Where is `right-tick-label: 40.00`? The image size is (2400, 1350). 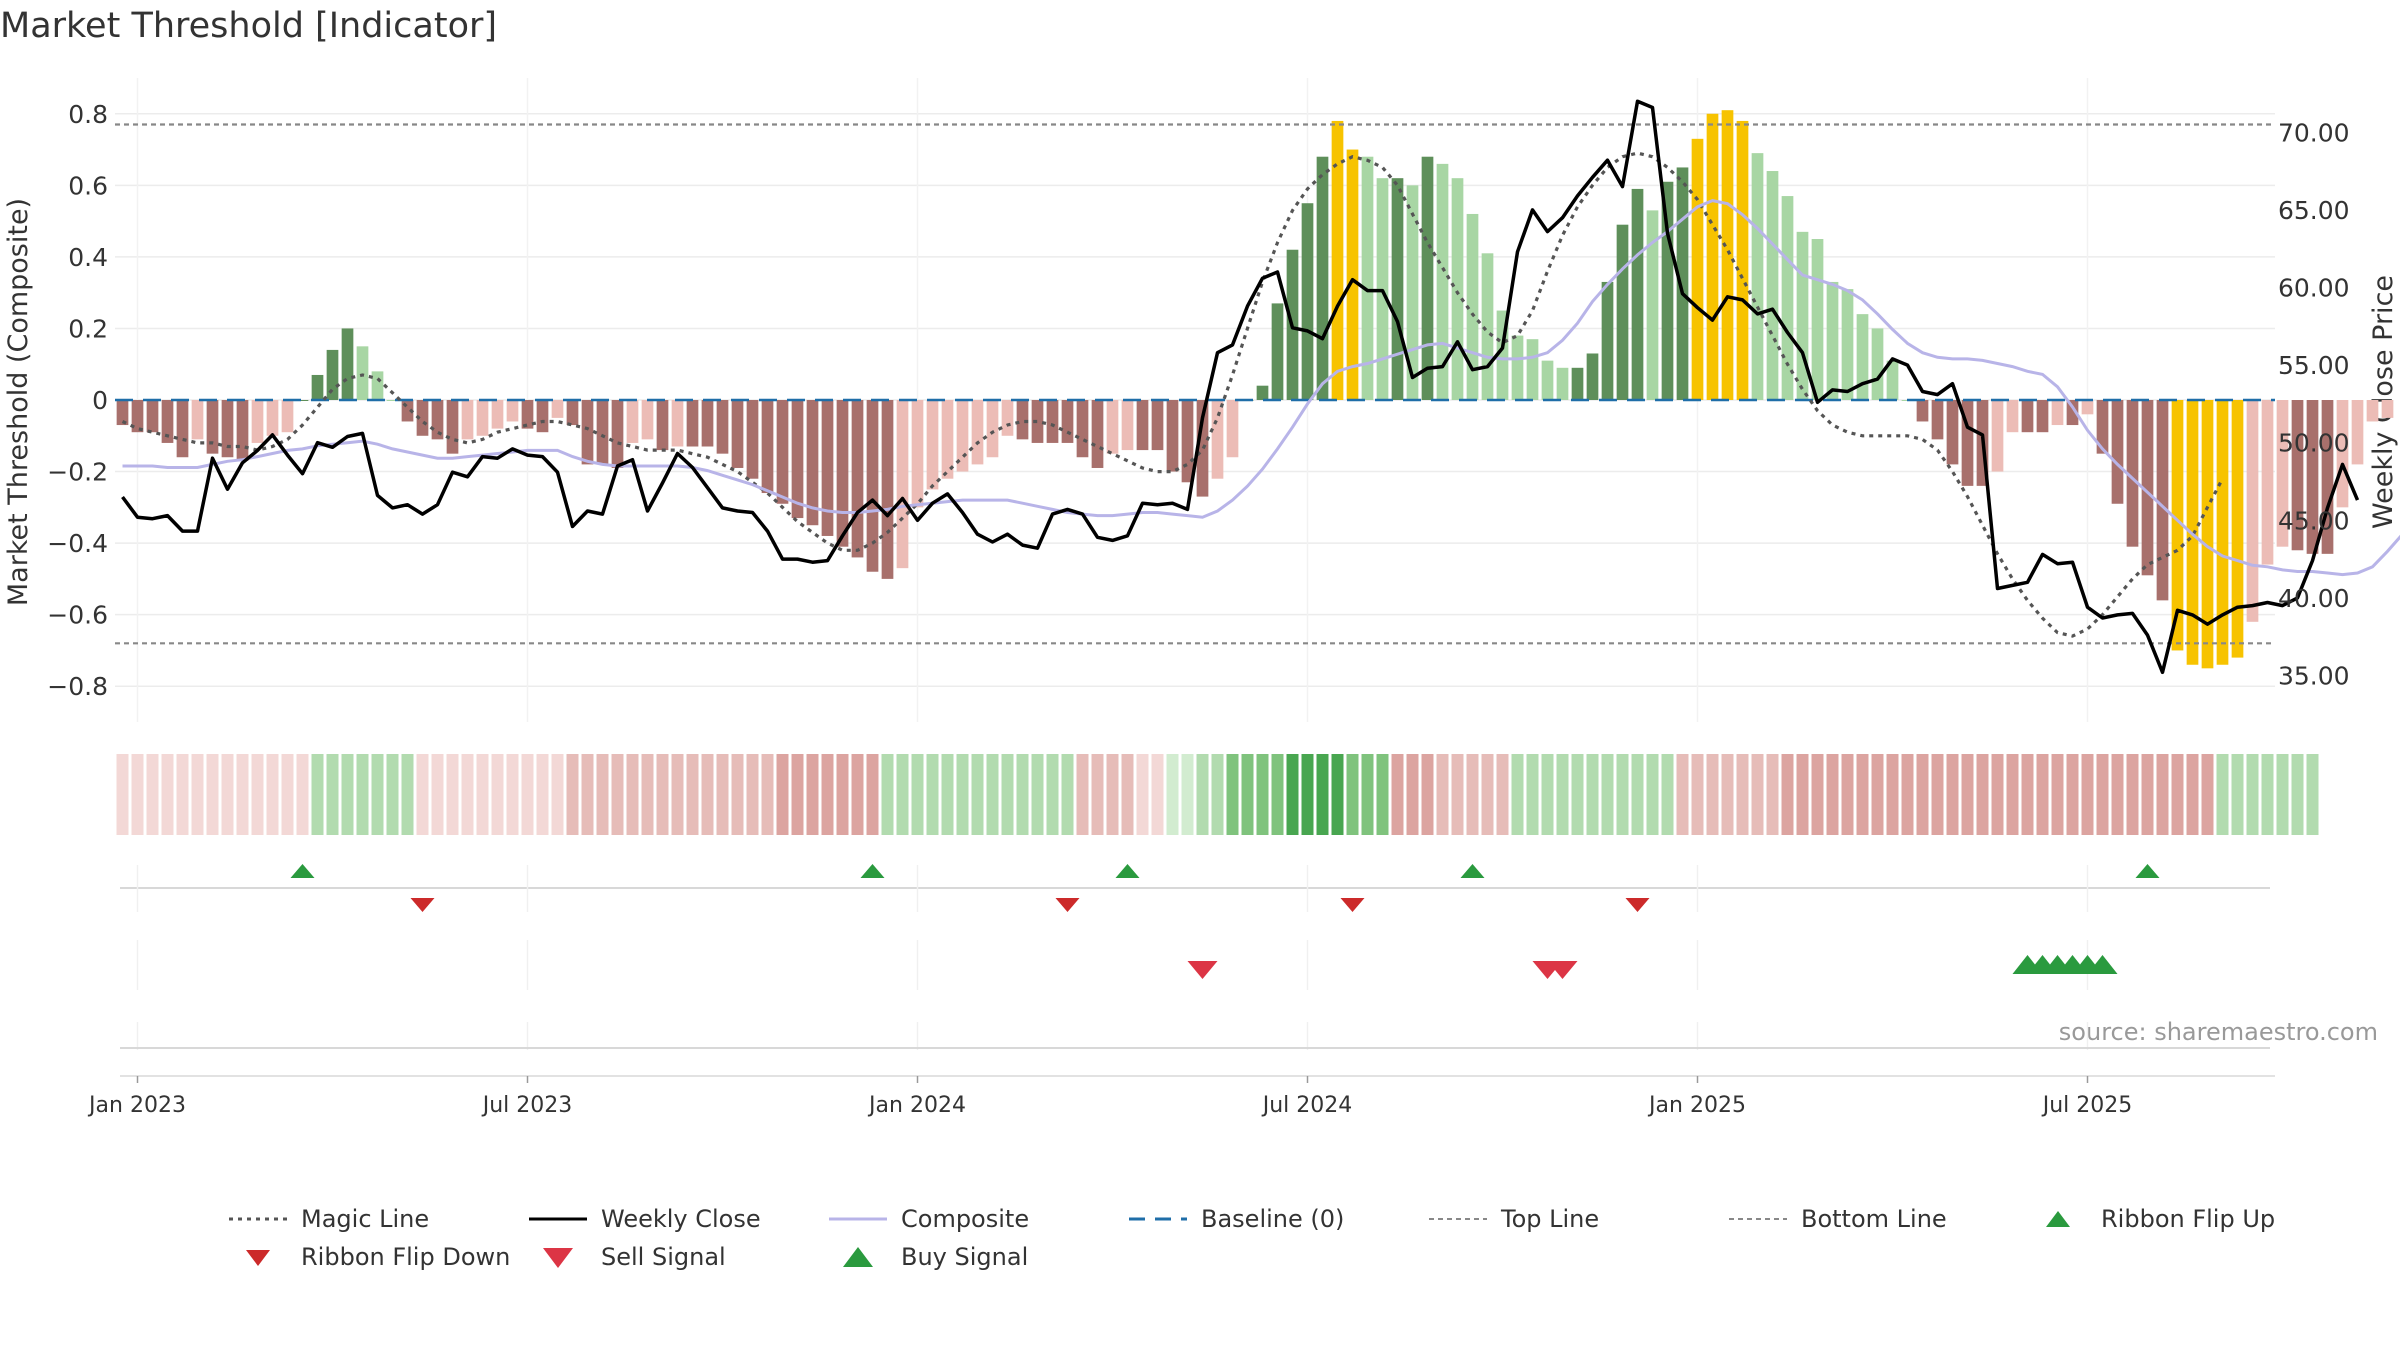 right-tick-label: 40.00 is located at coordinates (2314, 598).